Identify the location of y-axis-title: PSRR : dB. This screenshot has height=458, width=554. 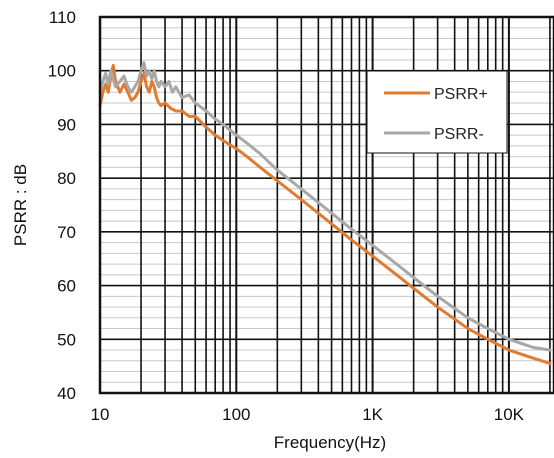
(20, 205).